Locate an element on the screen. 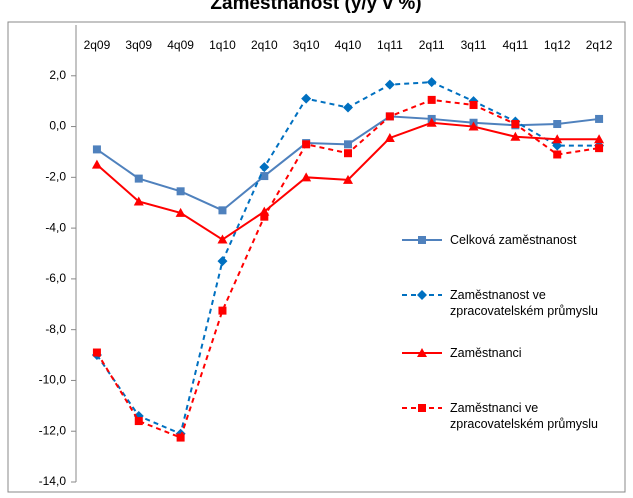 The image size is (633, 498). y-tick-label: 2,0 is located at coordinates (57, 75).